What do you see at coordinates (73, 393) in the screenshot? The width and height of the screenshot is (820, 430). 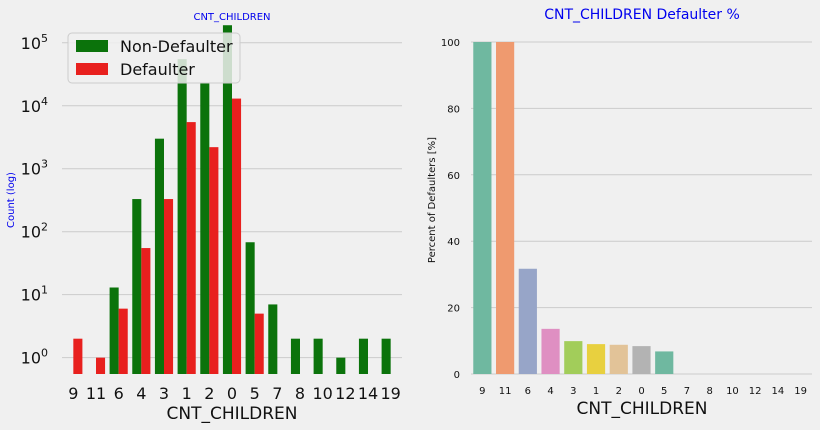 I see `count-xtick-label: 9` at bounding box center [73, 393].